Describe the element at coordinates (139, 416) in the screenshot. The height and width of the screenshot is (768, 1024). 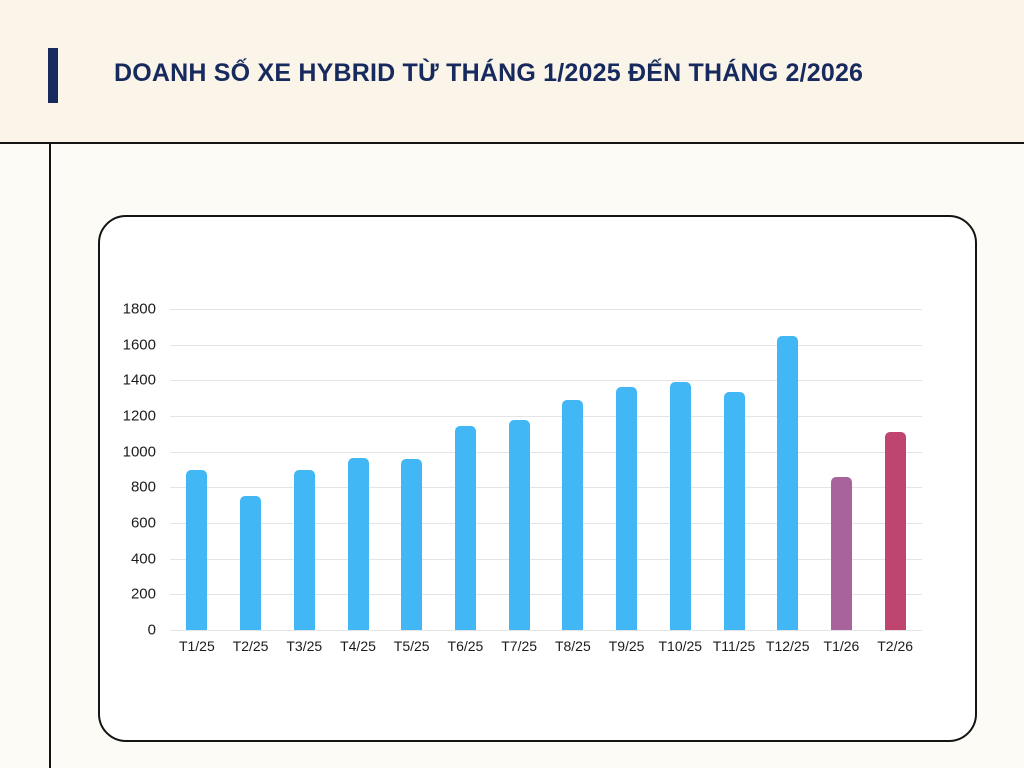
I see `y-axis-tick-1200: 1200` at that location.